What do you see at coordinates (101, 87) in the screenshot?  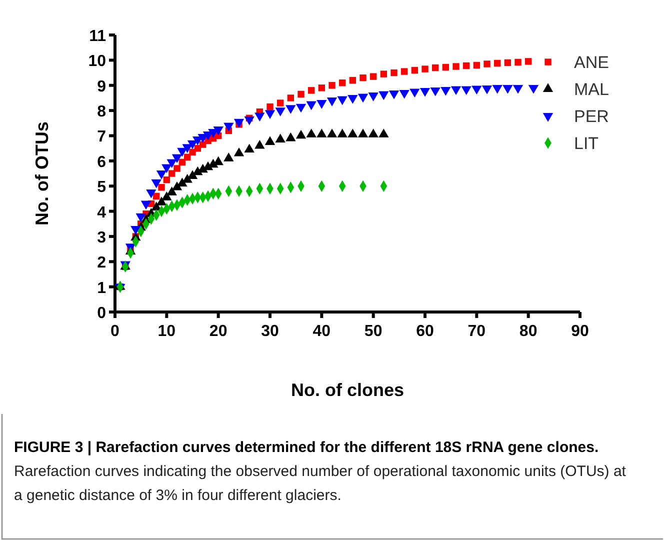 I see `y-tick-label: 9` at bounding box center [101, 87].